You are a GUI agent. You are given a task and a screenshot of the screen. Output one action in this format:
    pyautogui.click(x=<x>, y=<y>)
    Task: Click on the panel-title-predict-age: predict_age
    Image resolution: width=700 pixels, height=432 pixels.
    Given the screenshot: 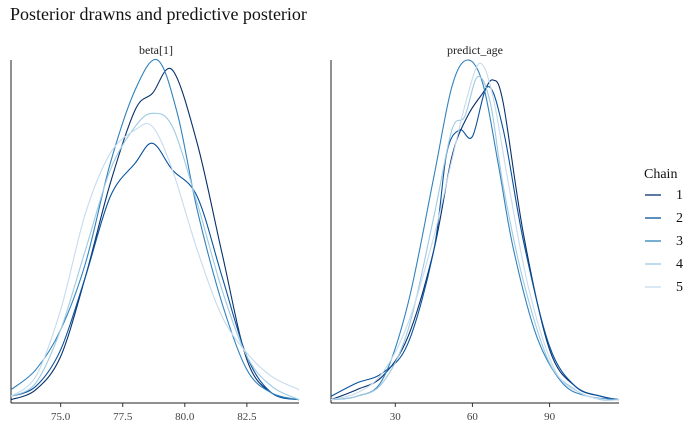 What is the action you would take?
    pyautogui.click(x=475, y=50)
    